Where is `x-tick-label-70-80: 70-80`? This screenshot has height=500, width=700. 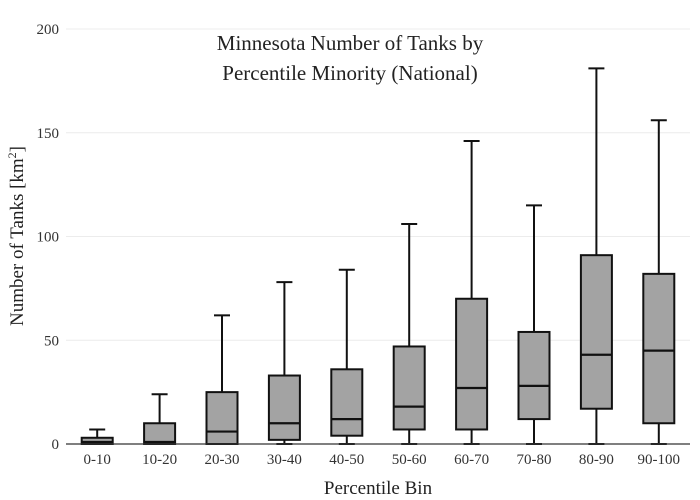
x-tick-label-70-80: 70-80 is located at coordinates (534, 460).